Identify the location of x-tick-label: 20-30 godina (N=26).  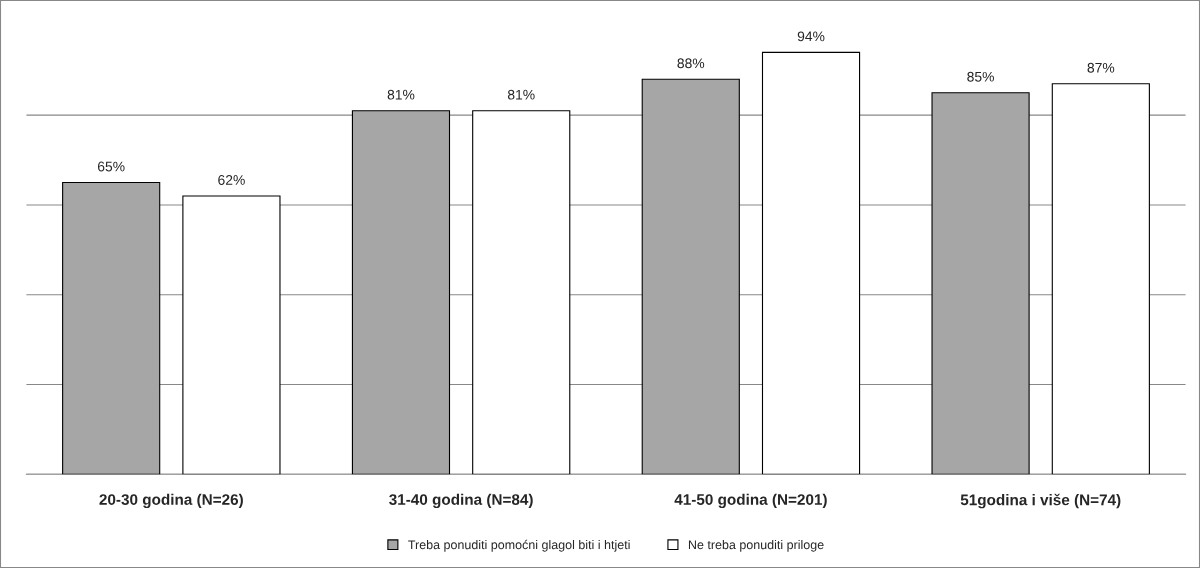
(171, 501).